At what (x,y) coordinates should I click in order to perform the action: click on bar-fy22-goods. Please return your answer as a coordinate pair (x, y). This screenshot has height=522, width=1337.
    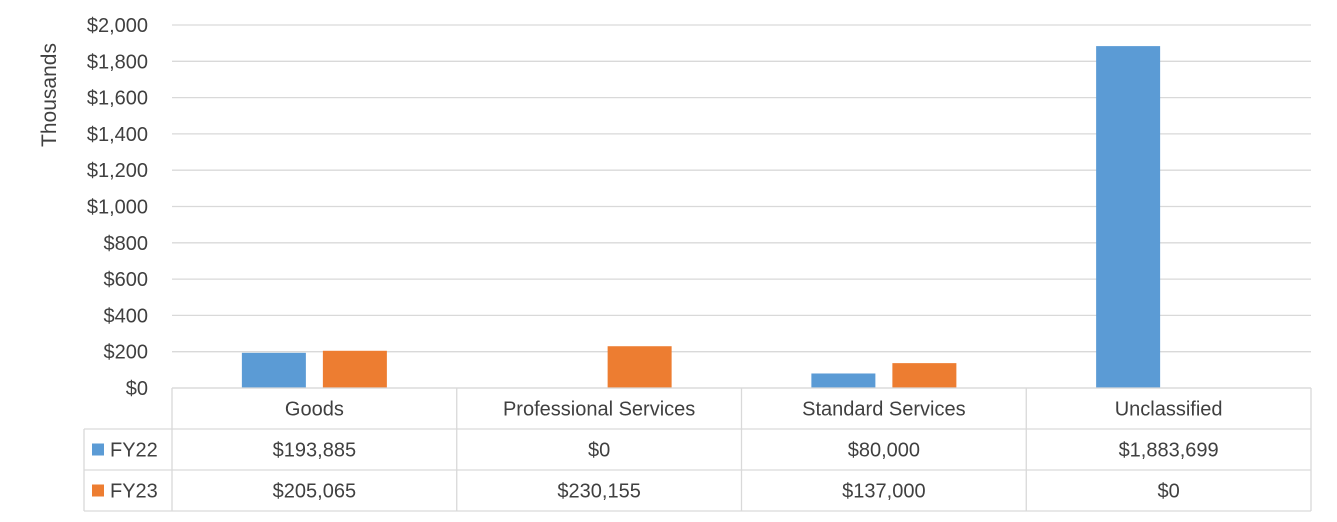
    Looking at the image, I should click on (273, 370).